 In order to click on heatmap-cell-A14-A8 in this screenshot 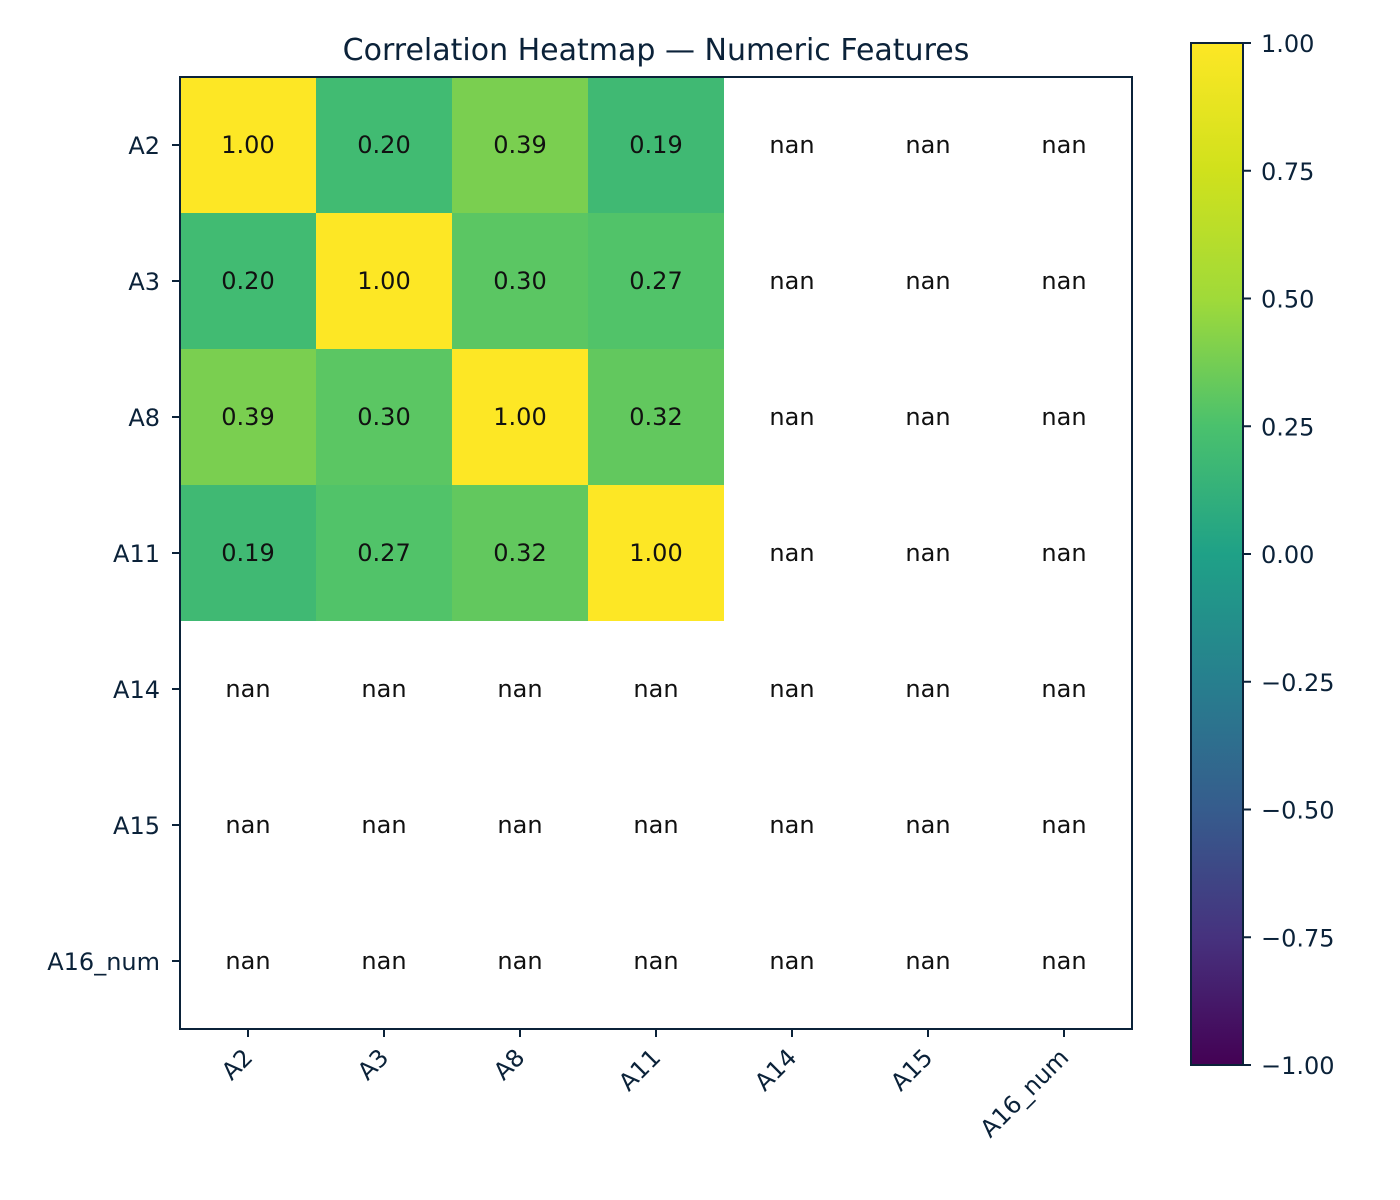, I will do `click(520, 689)`.